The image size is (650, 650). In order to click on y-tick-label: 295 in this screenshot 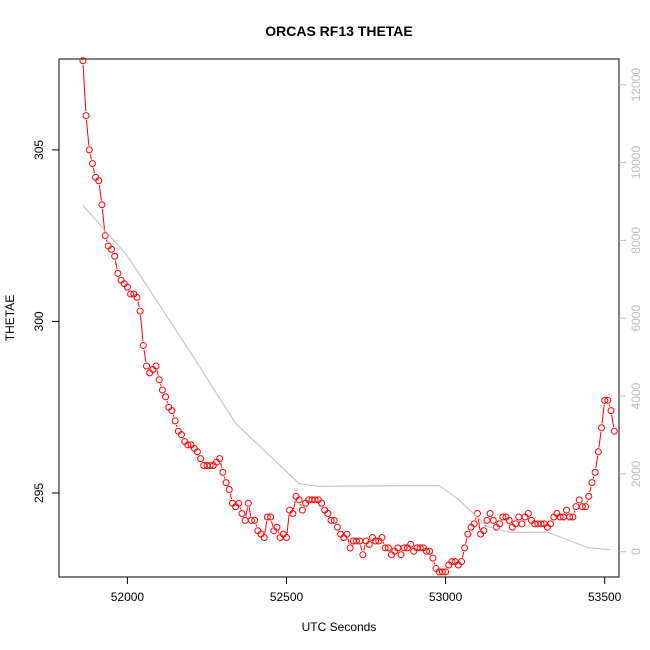, I will do `click(39, 493)`.